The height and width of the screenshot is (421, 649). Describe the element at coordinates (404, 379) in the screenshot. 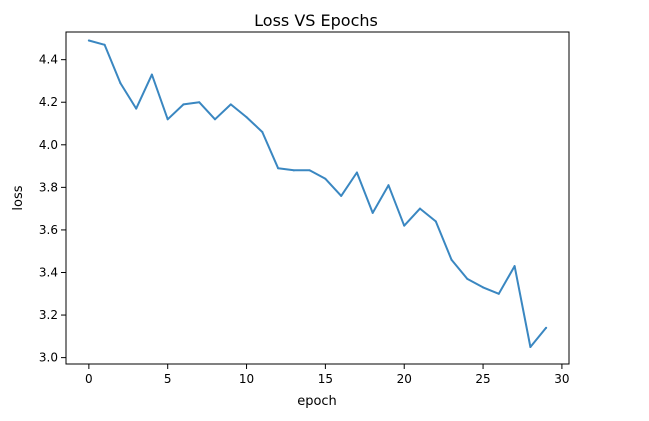

I see `x-tick-label: 20` at that location.